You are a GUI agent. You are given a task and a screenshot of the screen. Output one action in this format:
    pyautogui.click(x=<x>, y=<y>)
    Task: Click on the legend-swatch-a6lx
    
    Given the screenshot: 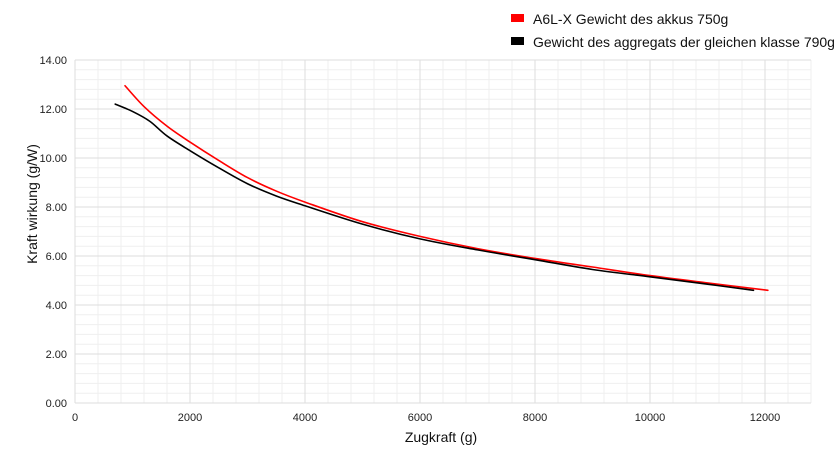 What is the action you would take?
    pyautogui.click(x=517, y=18)
    